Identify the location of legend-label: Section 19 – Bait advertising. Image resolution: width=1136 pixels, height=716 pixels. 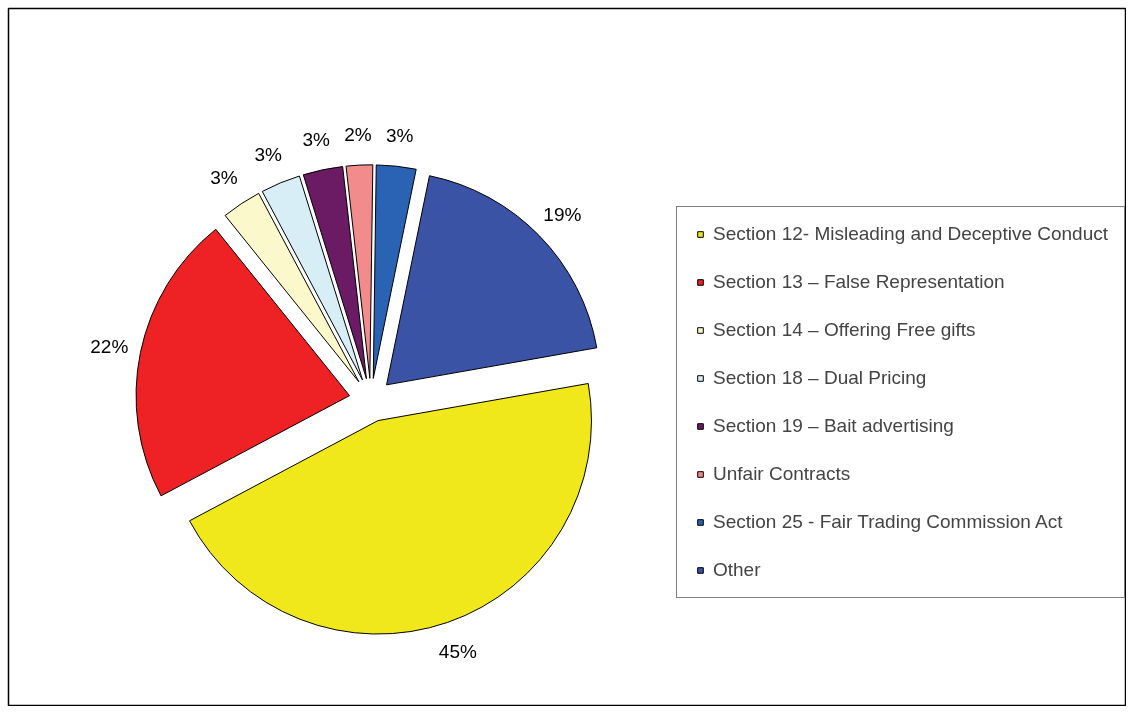
(833, 426).